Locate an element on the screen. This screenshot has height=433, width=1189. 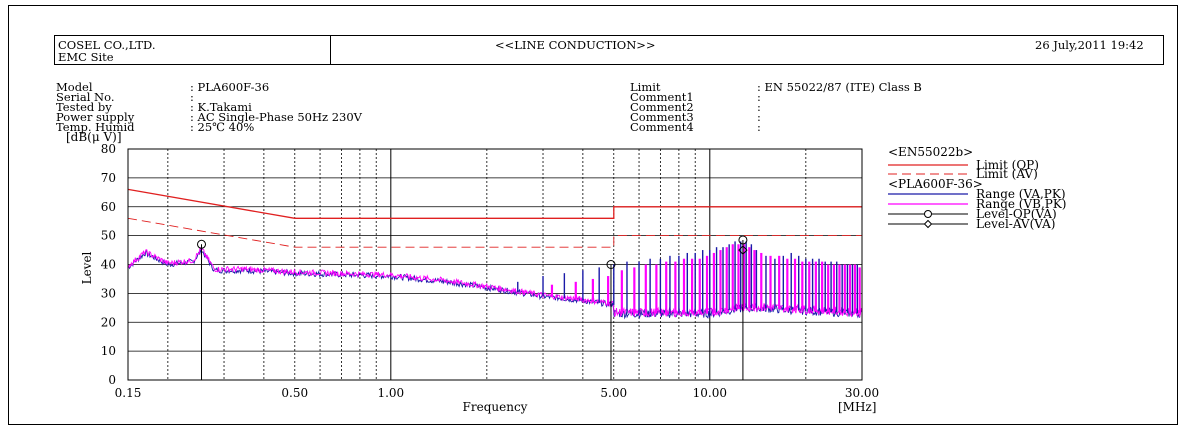
y-tick-label: 40 is located at coordinates (108, 265).